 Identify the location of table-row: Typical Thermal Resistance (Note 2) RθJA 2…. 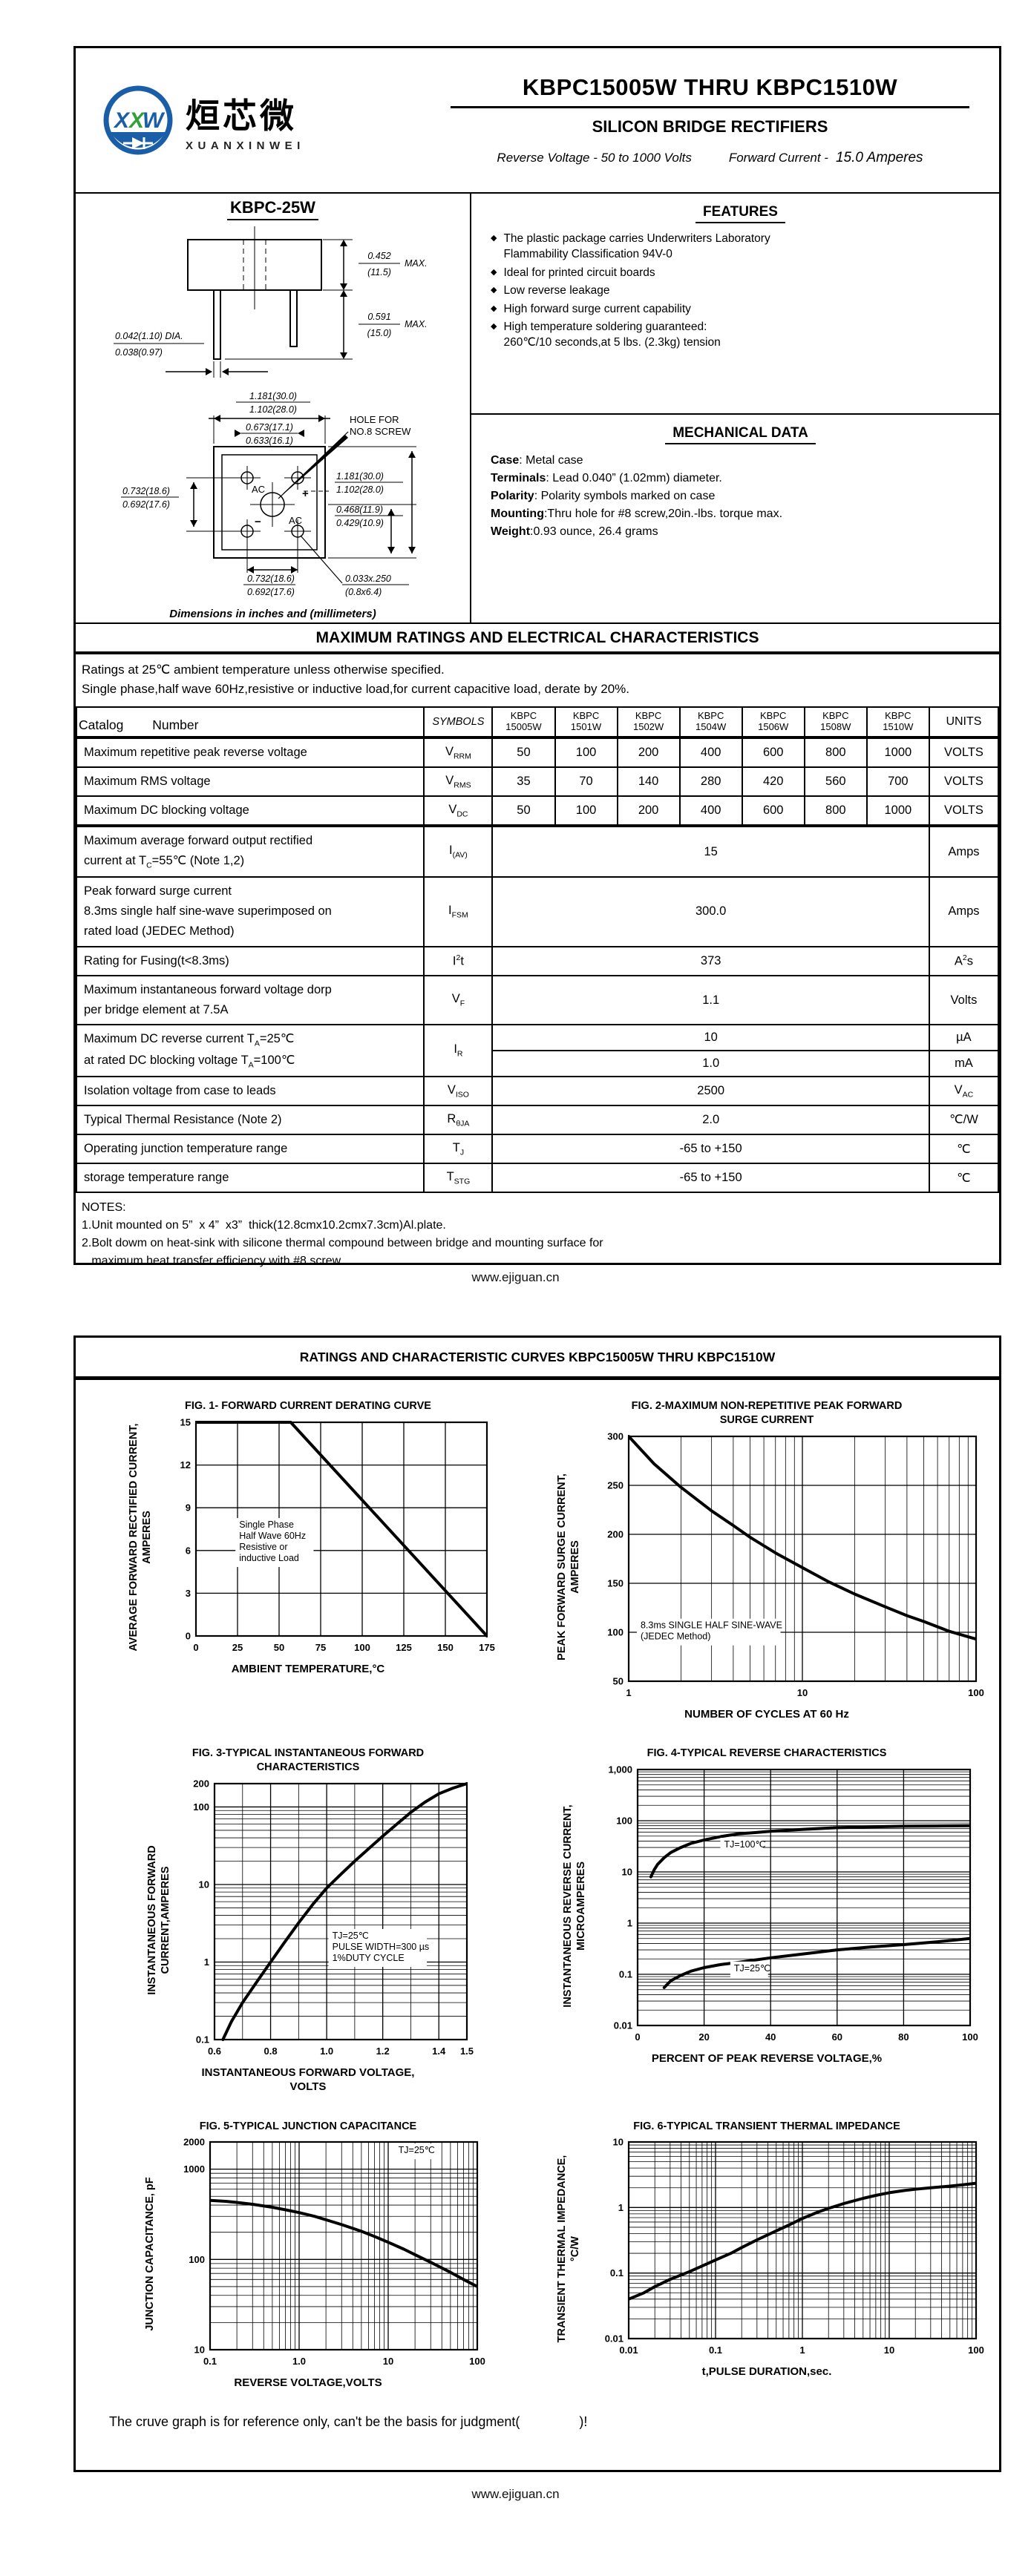
(537, 1120).